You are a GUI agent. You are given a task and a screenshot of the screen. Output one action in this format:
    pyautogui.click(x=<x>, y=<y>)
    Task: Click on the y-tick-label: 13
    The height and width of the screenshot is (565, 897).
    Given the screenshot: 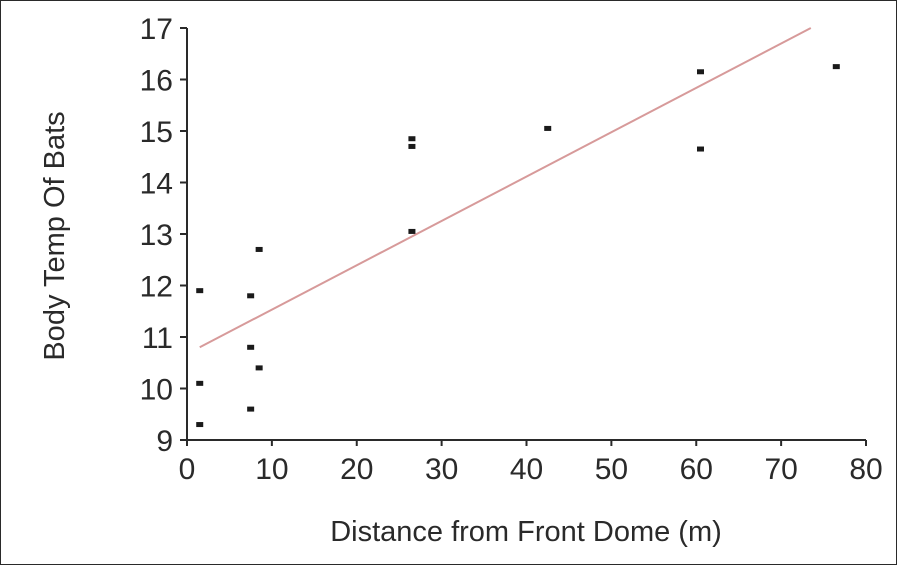 What is the action you would take?
    pyautogui.click(x=156, y=235)
    